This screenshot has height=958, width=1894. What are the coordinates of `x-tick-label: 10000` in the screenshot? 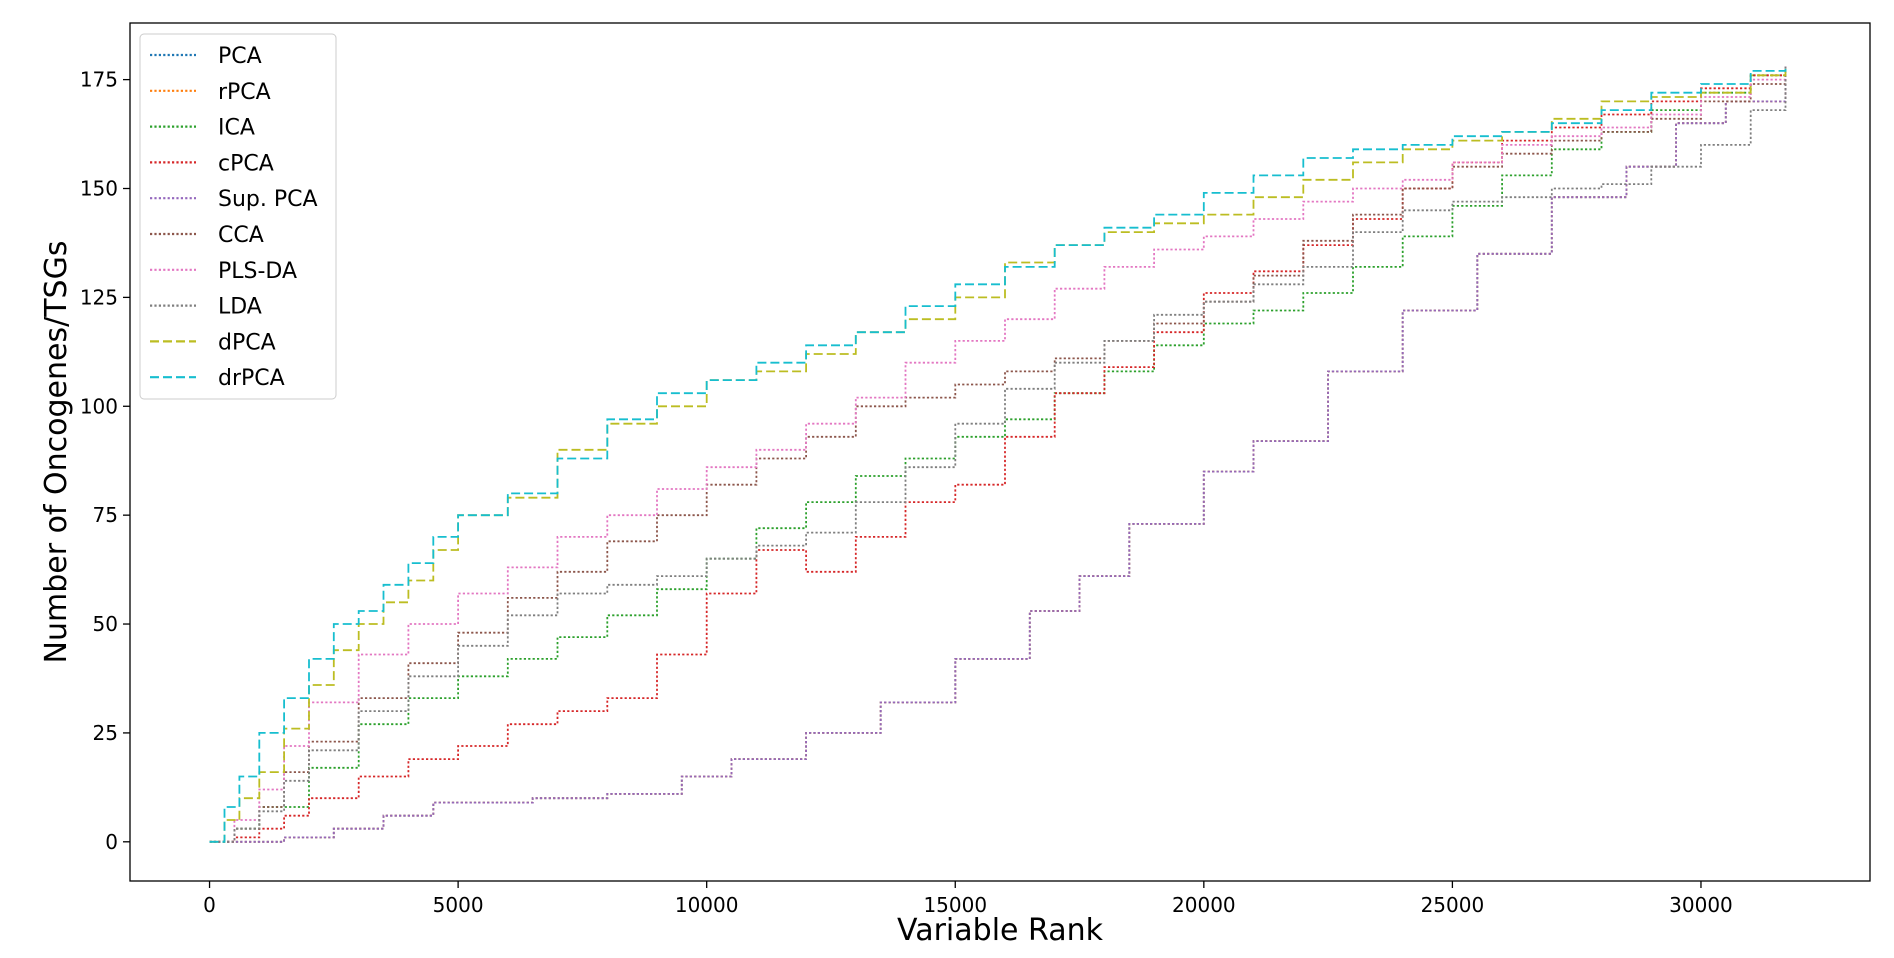 It's located at (707, 905).